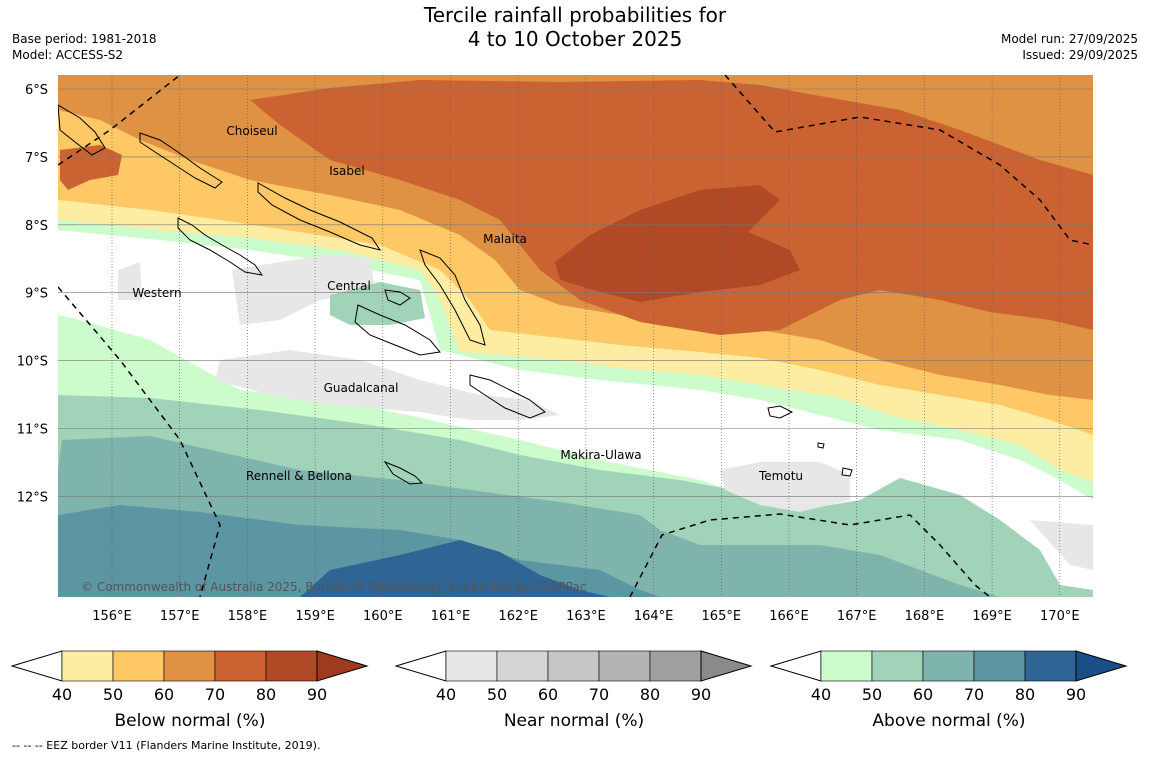  Describe the element at coordinates (575, 39) in the screenshot. I see `title-line-2: 4 to 10 October 2025` at that location.